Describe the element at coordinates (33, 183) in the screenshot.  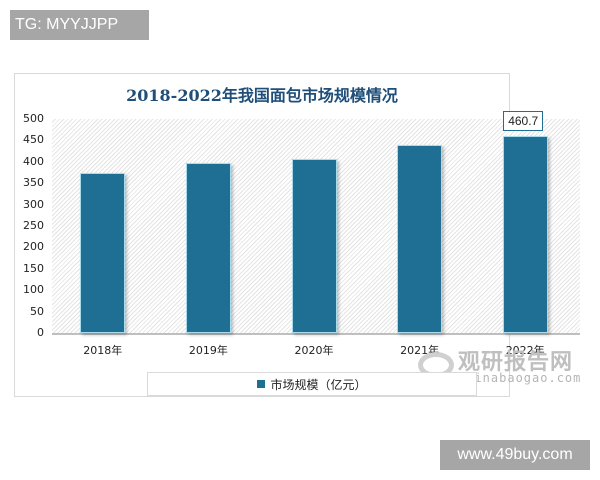
I see `y-tick-label: 350` at that location.